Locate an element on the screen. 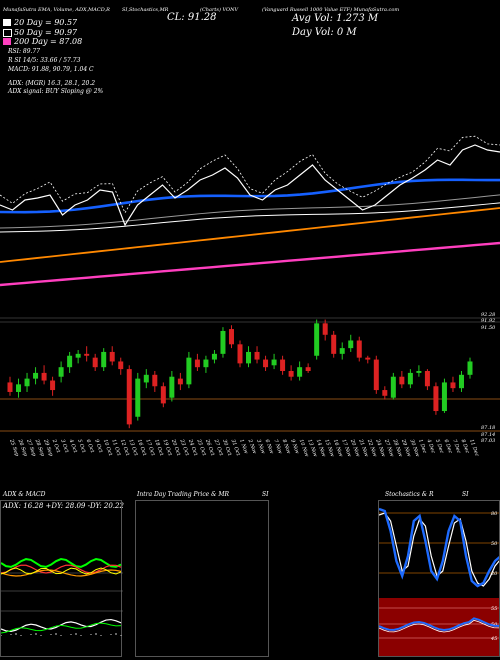  rsi-readout: RSI: 89.77 is located at coordinates (24, 51).